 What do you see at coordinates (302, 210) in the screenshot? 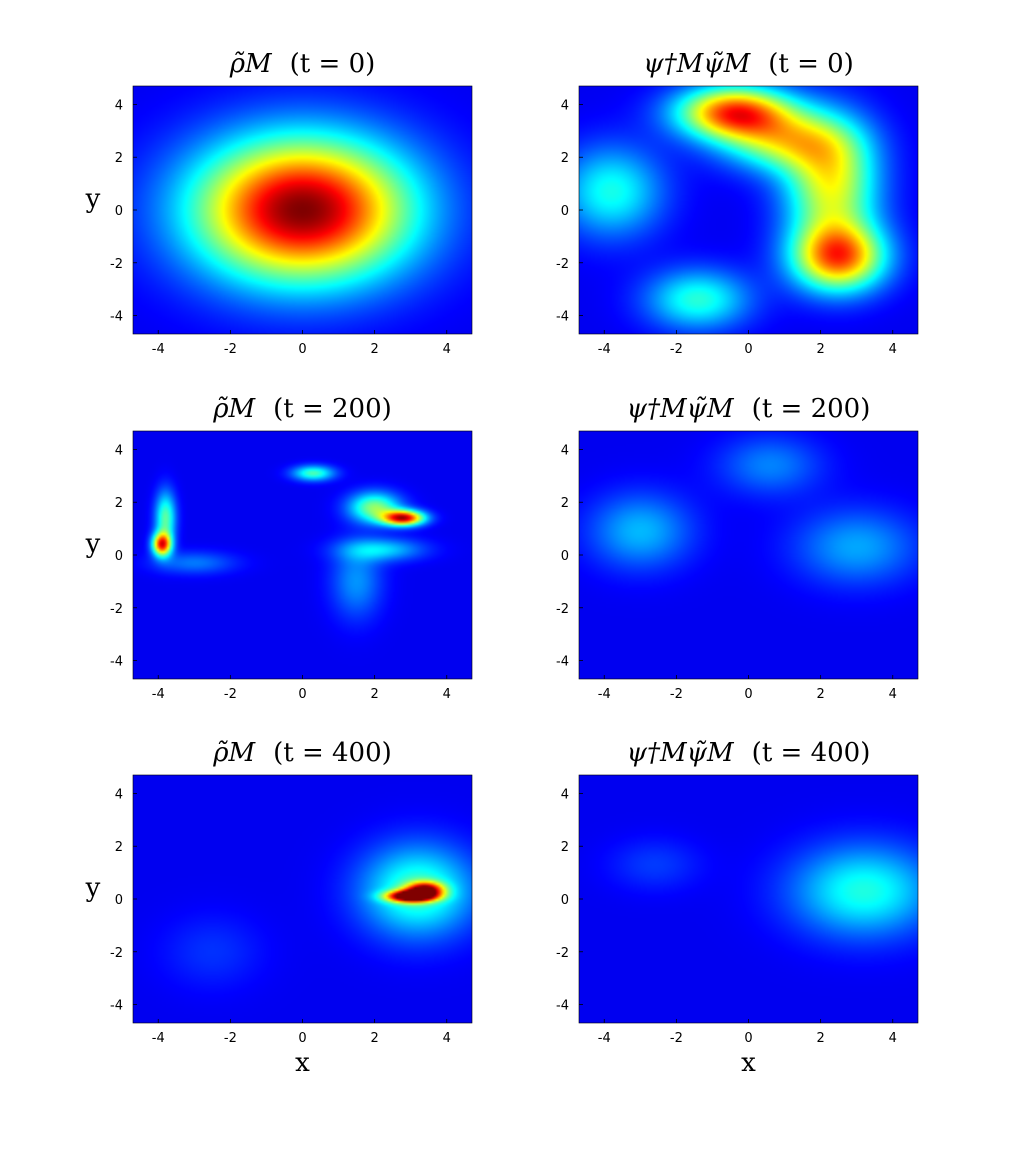
I see `heatmap-rho_t0` at bounding box center [302, 210].